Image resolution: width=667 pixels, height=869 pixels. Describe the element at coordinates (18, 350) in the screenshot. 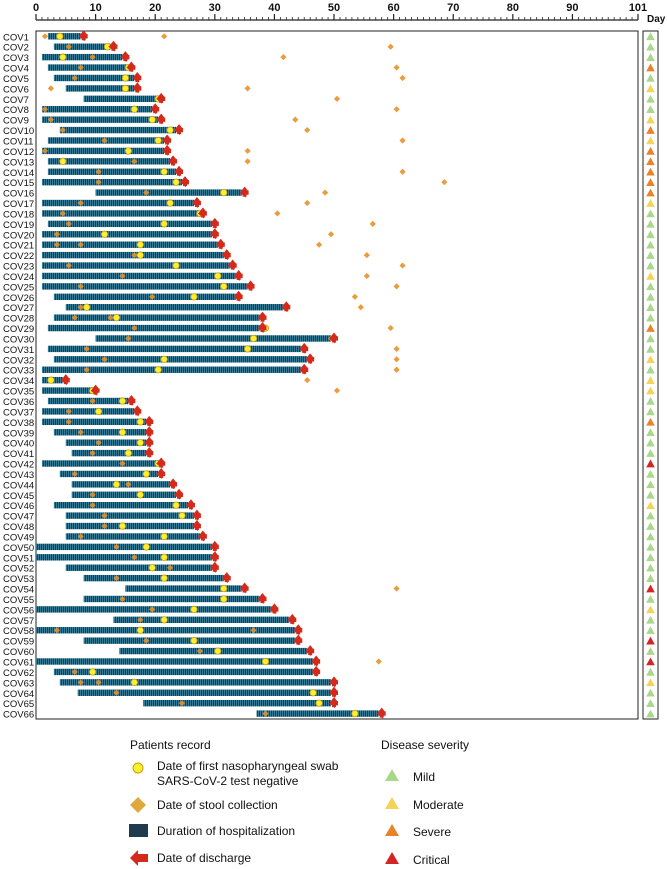

I see `patient-label: COV31` at that location.